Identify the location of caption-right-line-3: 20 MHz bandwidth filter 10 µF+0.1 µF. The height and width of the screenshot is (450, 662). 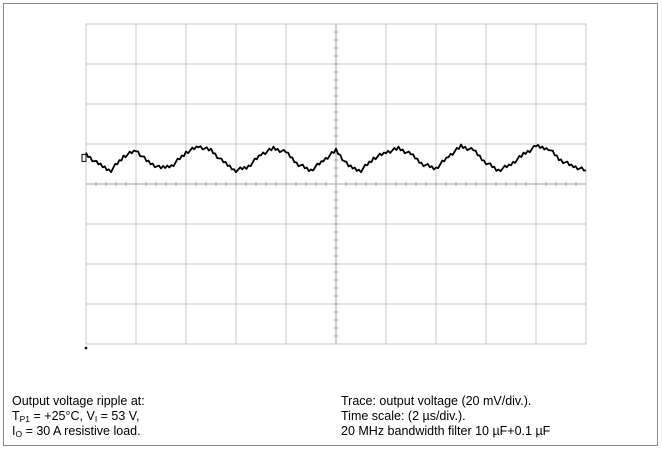
(446, 431).